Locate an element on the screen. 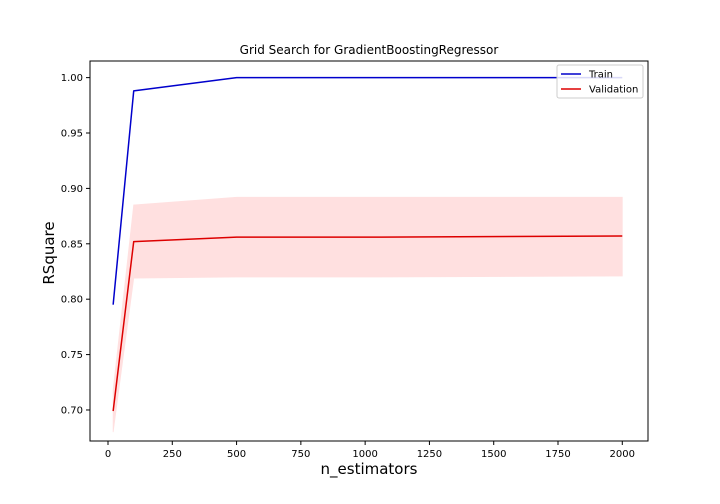 The height and width of the screenshot is (504, 720). y-tick-label: 0.70 is located at coordinates (72, 410).